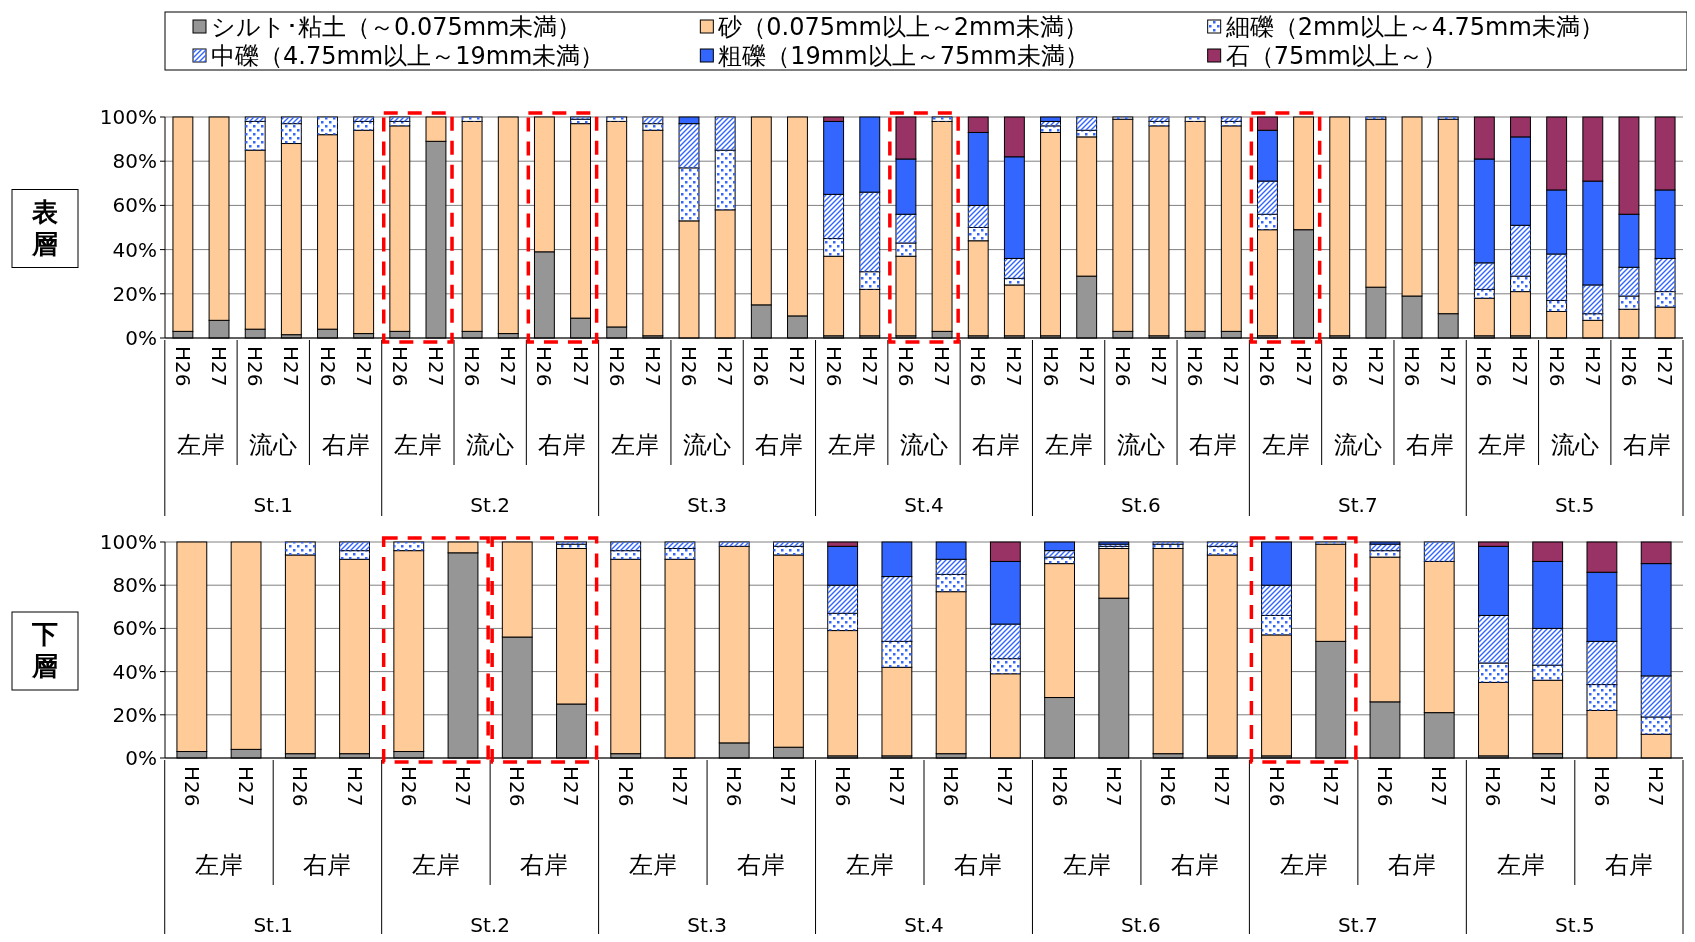 The image size is (1695, 942). I want to click on text: St.2, so click(490, 505).